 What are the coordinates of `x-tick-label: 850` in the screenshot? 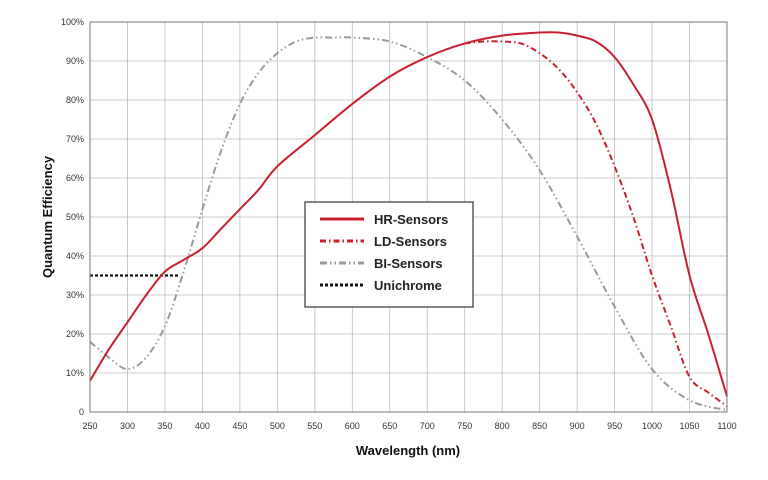 It's located at (539, 426).